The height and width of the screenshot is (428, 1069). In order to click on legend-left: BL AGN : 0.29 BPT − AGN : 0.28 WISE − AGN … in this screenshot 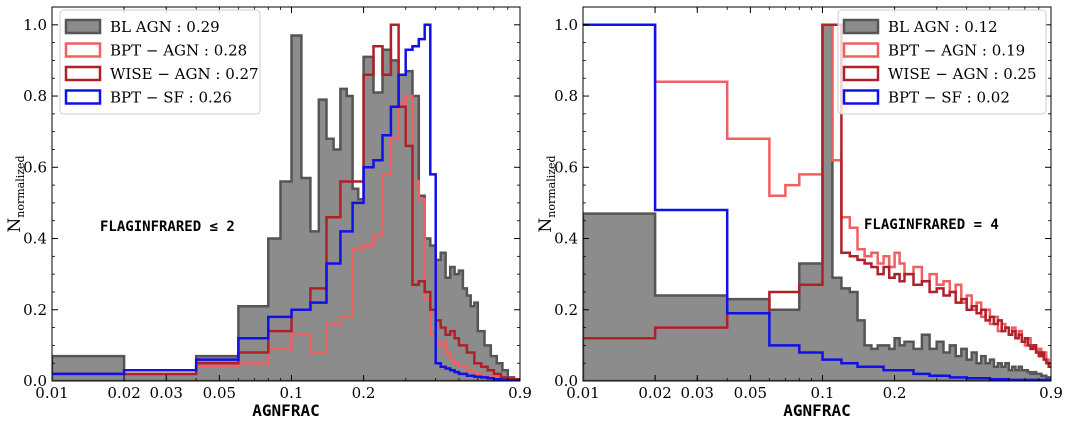, I will do `click(160, 62)`.